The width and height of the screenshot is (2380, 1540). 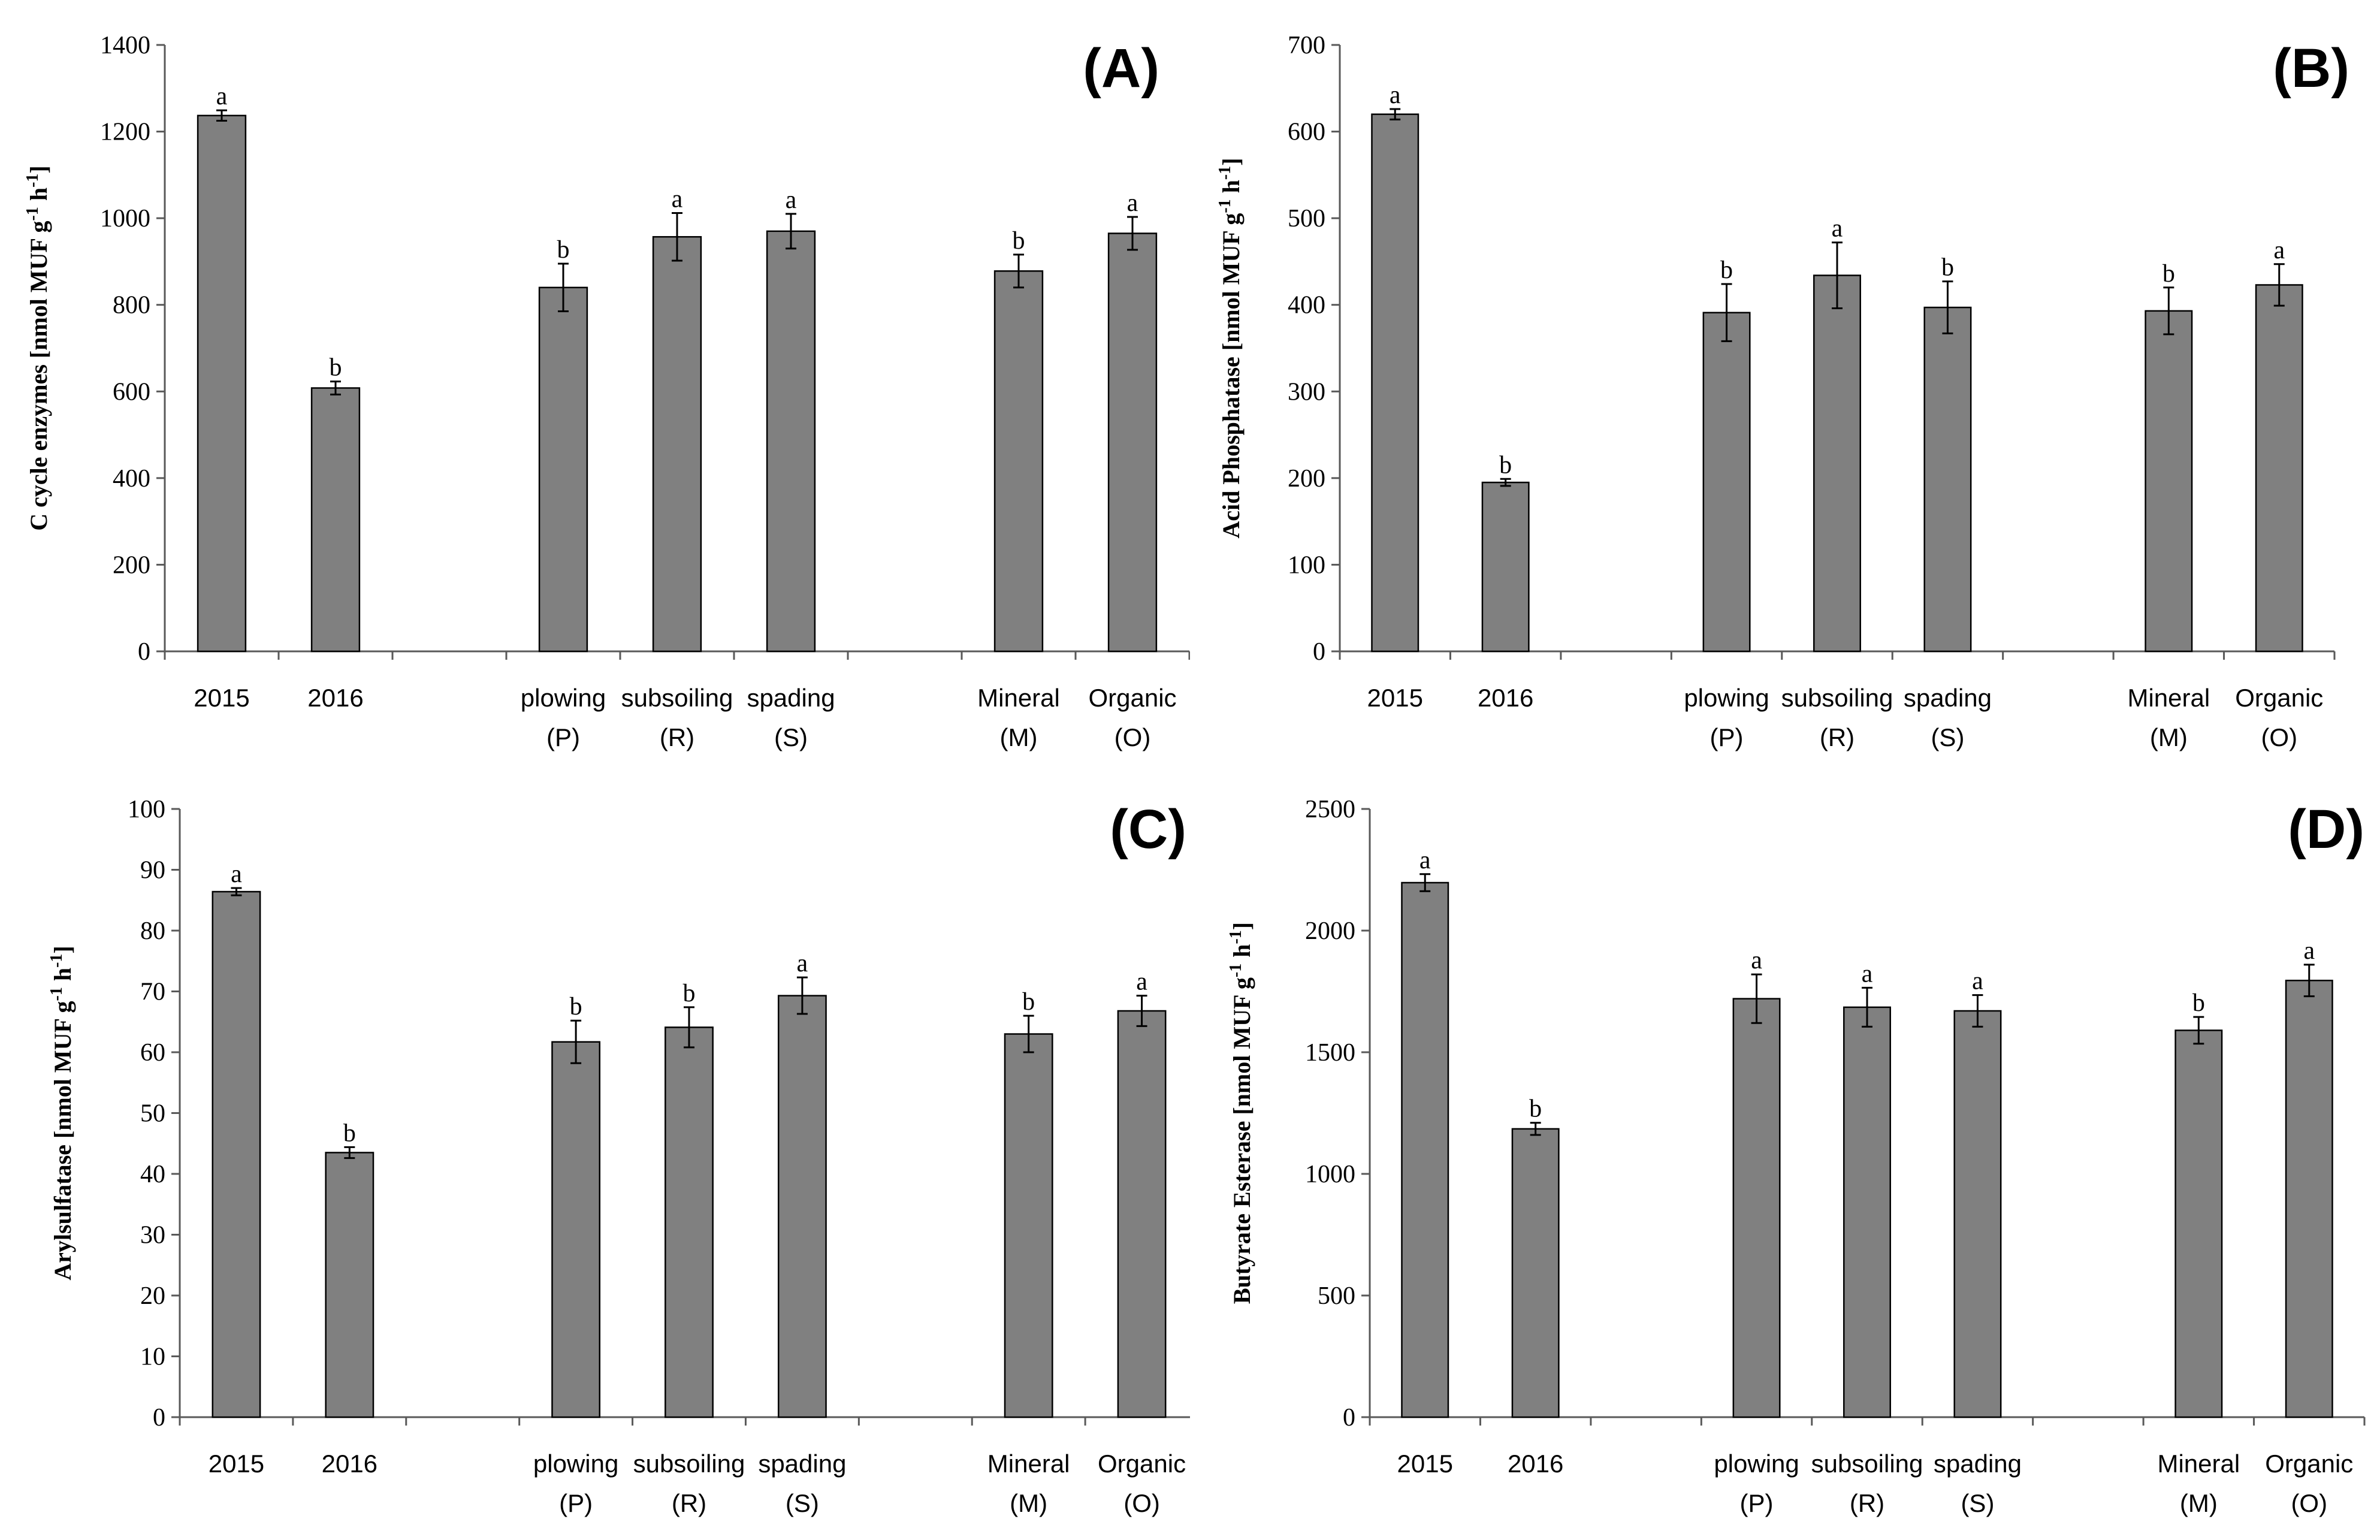 What do you see at coordinates (125, 218) in the screenshot?
I see `y-tick-label: 1000` at bounding box center [125, 218].